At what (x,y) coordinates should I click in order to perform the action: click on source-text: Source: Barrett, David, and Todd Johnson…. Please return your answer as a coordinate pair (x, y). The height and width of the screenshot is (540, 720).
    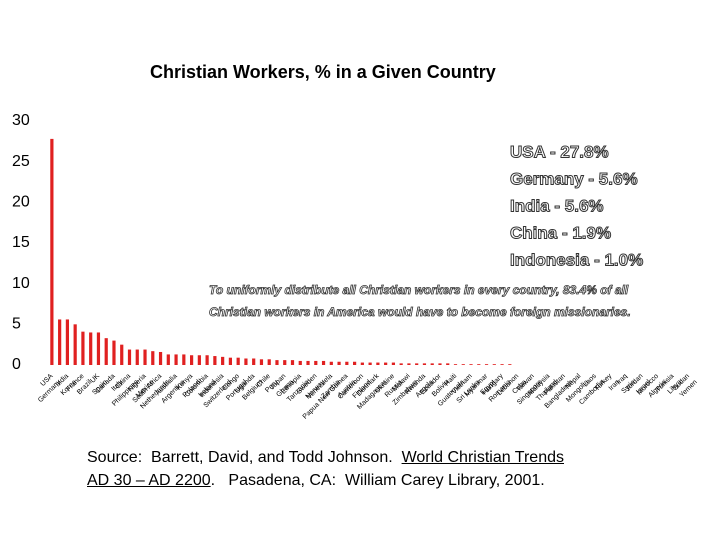
    Looking at the image, I should click on (244, 457).